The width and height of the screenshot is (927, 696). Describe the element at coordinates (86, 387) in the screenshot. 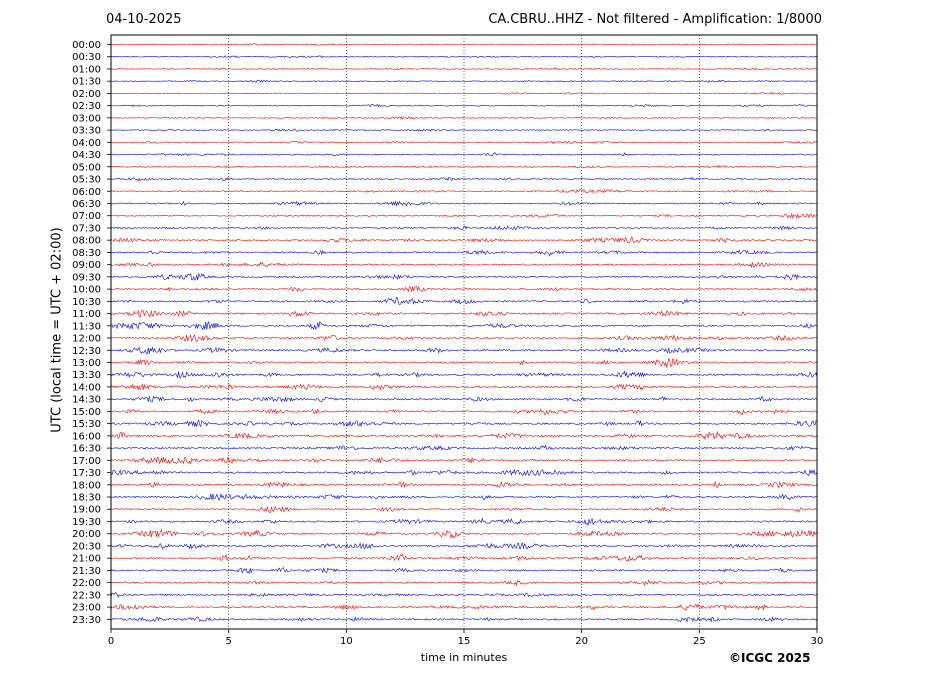

I see `row-label: 14:00` at that location.